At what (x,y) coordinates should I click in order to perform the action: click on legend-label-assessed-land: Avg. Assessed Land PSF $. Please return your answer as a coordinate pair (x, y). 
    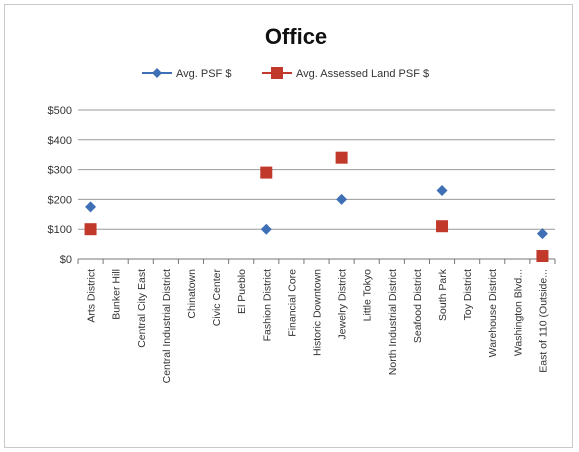
    Looking at the image, I should click on (362, 74).